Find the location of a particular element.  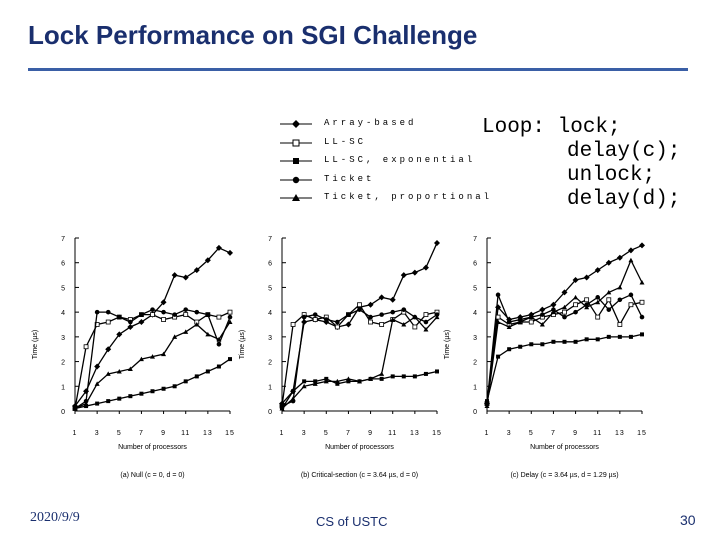

series-square is located at coordinates (564, 368).